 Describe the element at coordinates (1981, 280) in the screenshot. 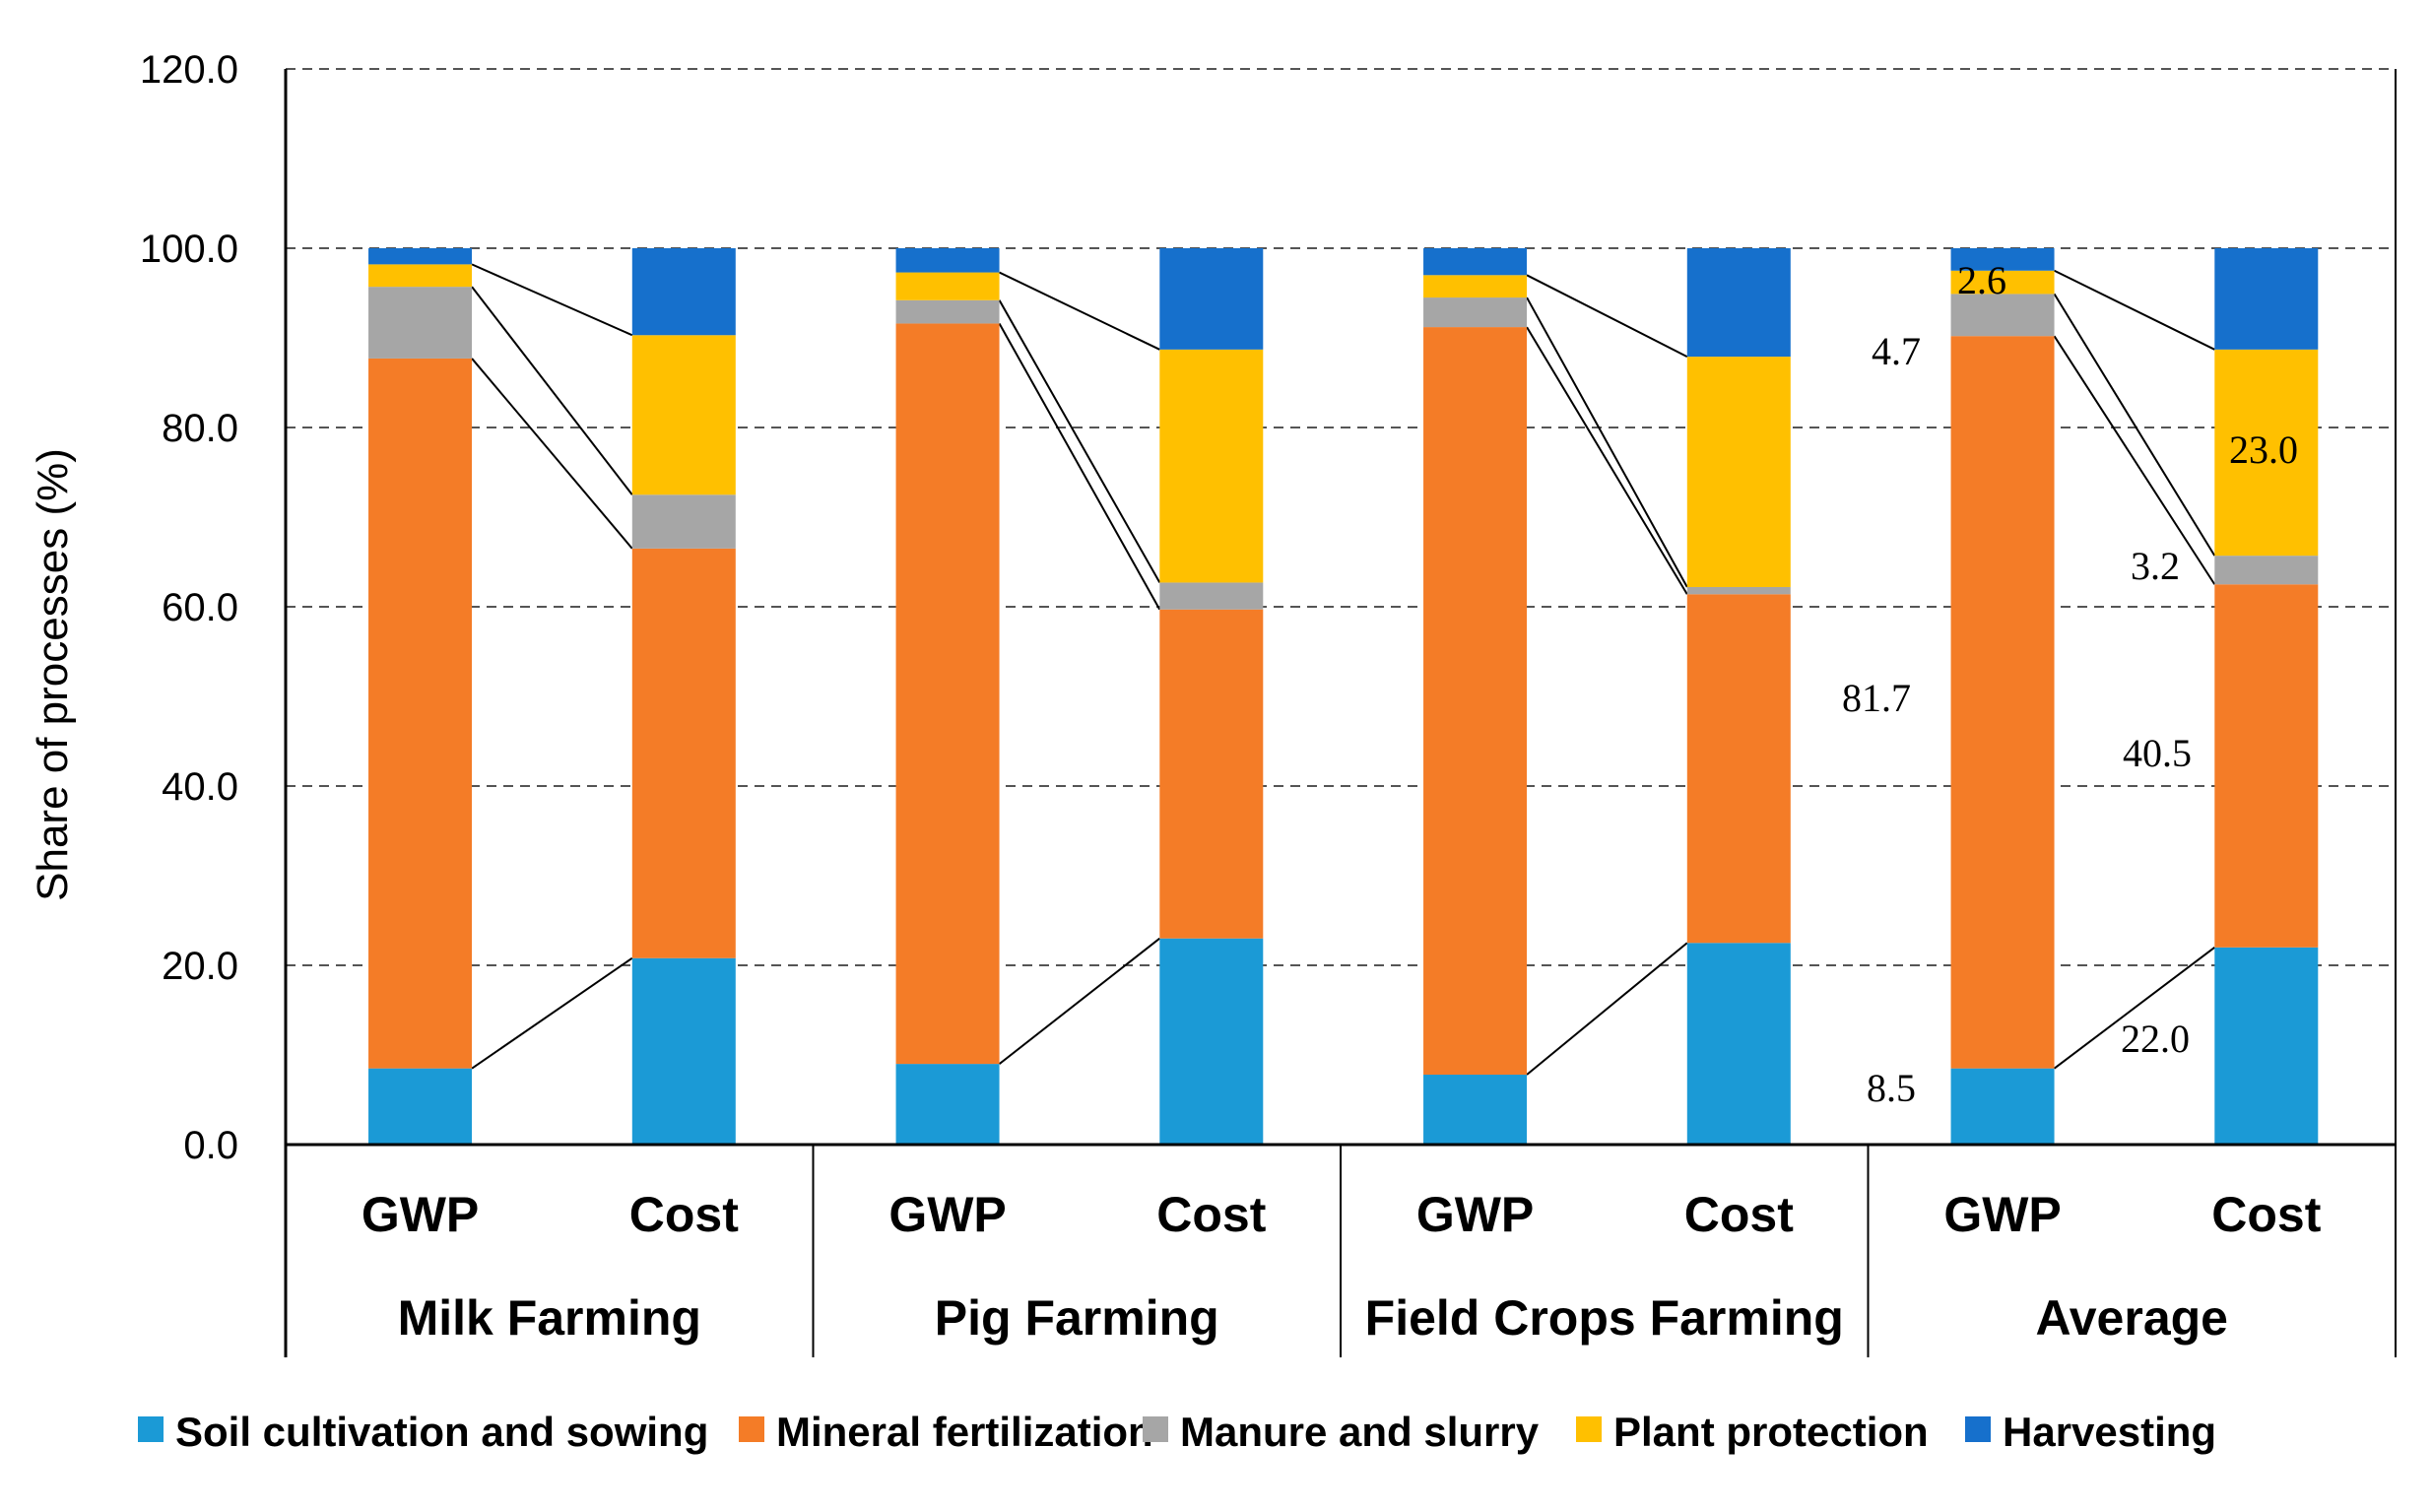

I see `value-annotation: 2.6` at that location.